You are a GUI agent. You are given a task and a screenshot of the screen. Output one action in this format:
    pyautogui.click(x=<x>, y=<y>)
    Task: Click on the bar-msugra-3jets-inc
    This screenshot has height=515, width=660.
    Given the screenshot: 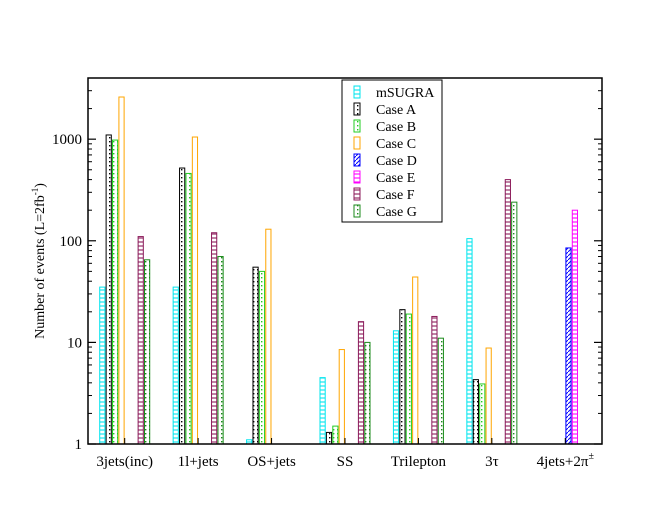 What is the action you would take?
    pyautogui.click(x=102, y=365)
    